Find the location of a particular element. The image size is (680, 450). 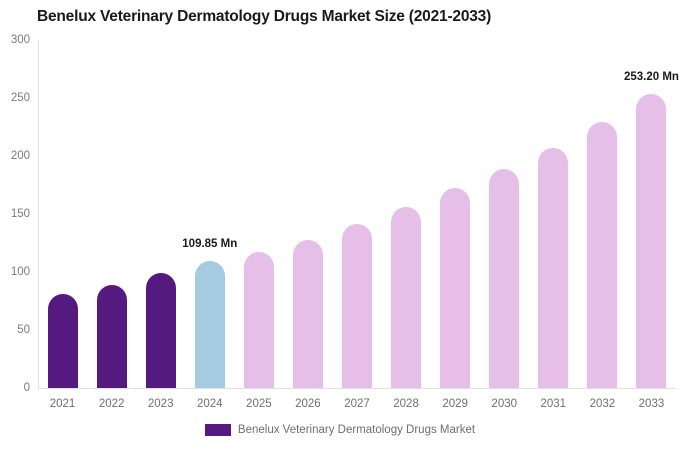

value-label-2024: 109.85 Mn is located at coordinates (210, 243).